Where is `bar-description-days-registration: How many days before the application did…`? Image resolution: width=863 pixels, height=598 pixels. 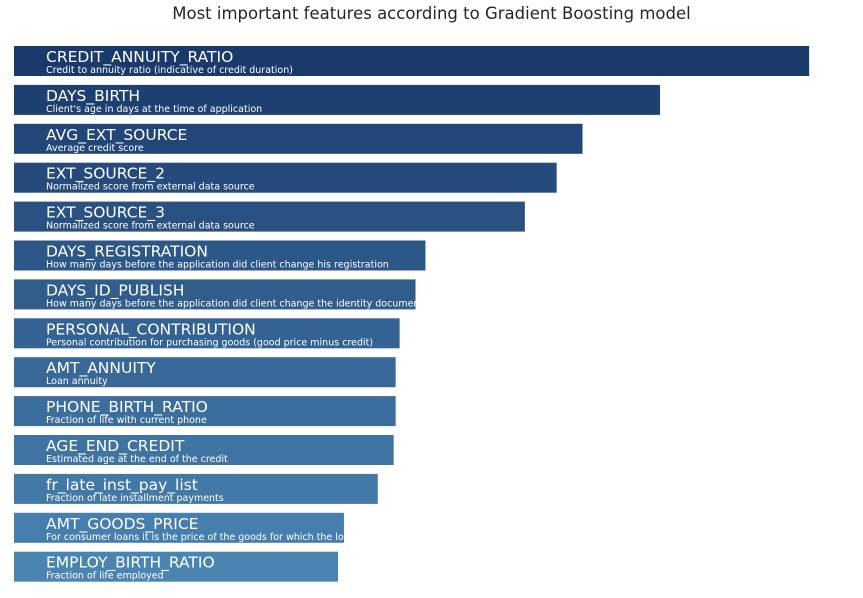
bar-description-days-registration: How many days before the application did… is located at coordinates (217, 265).